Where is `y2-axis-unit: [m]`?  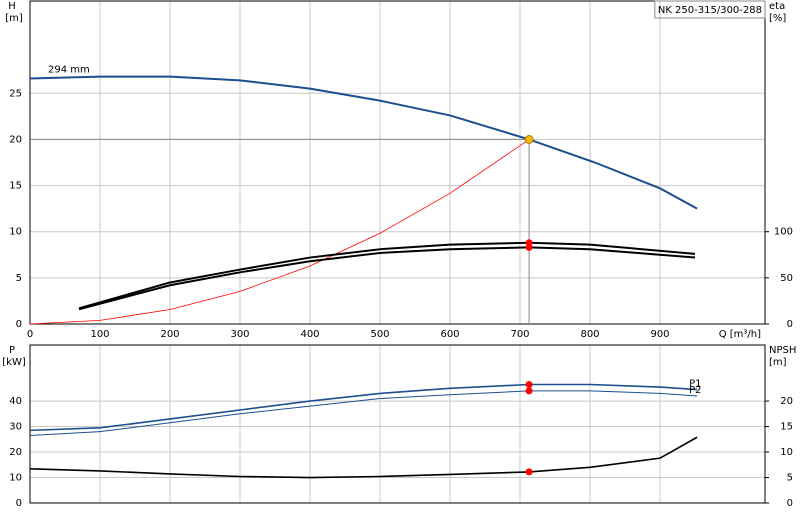 y2-axis-unit: [m] is located at coordinates (778, 362).